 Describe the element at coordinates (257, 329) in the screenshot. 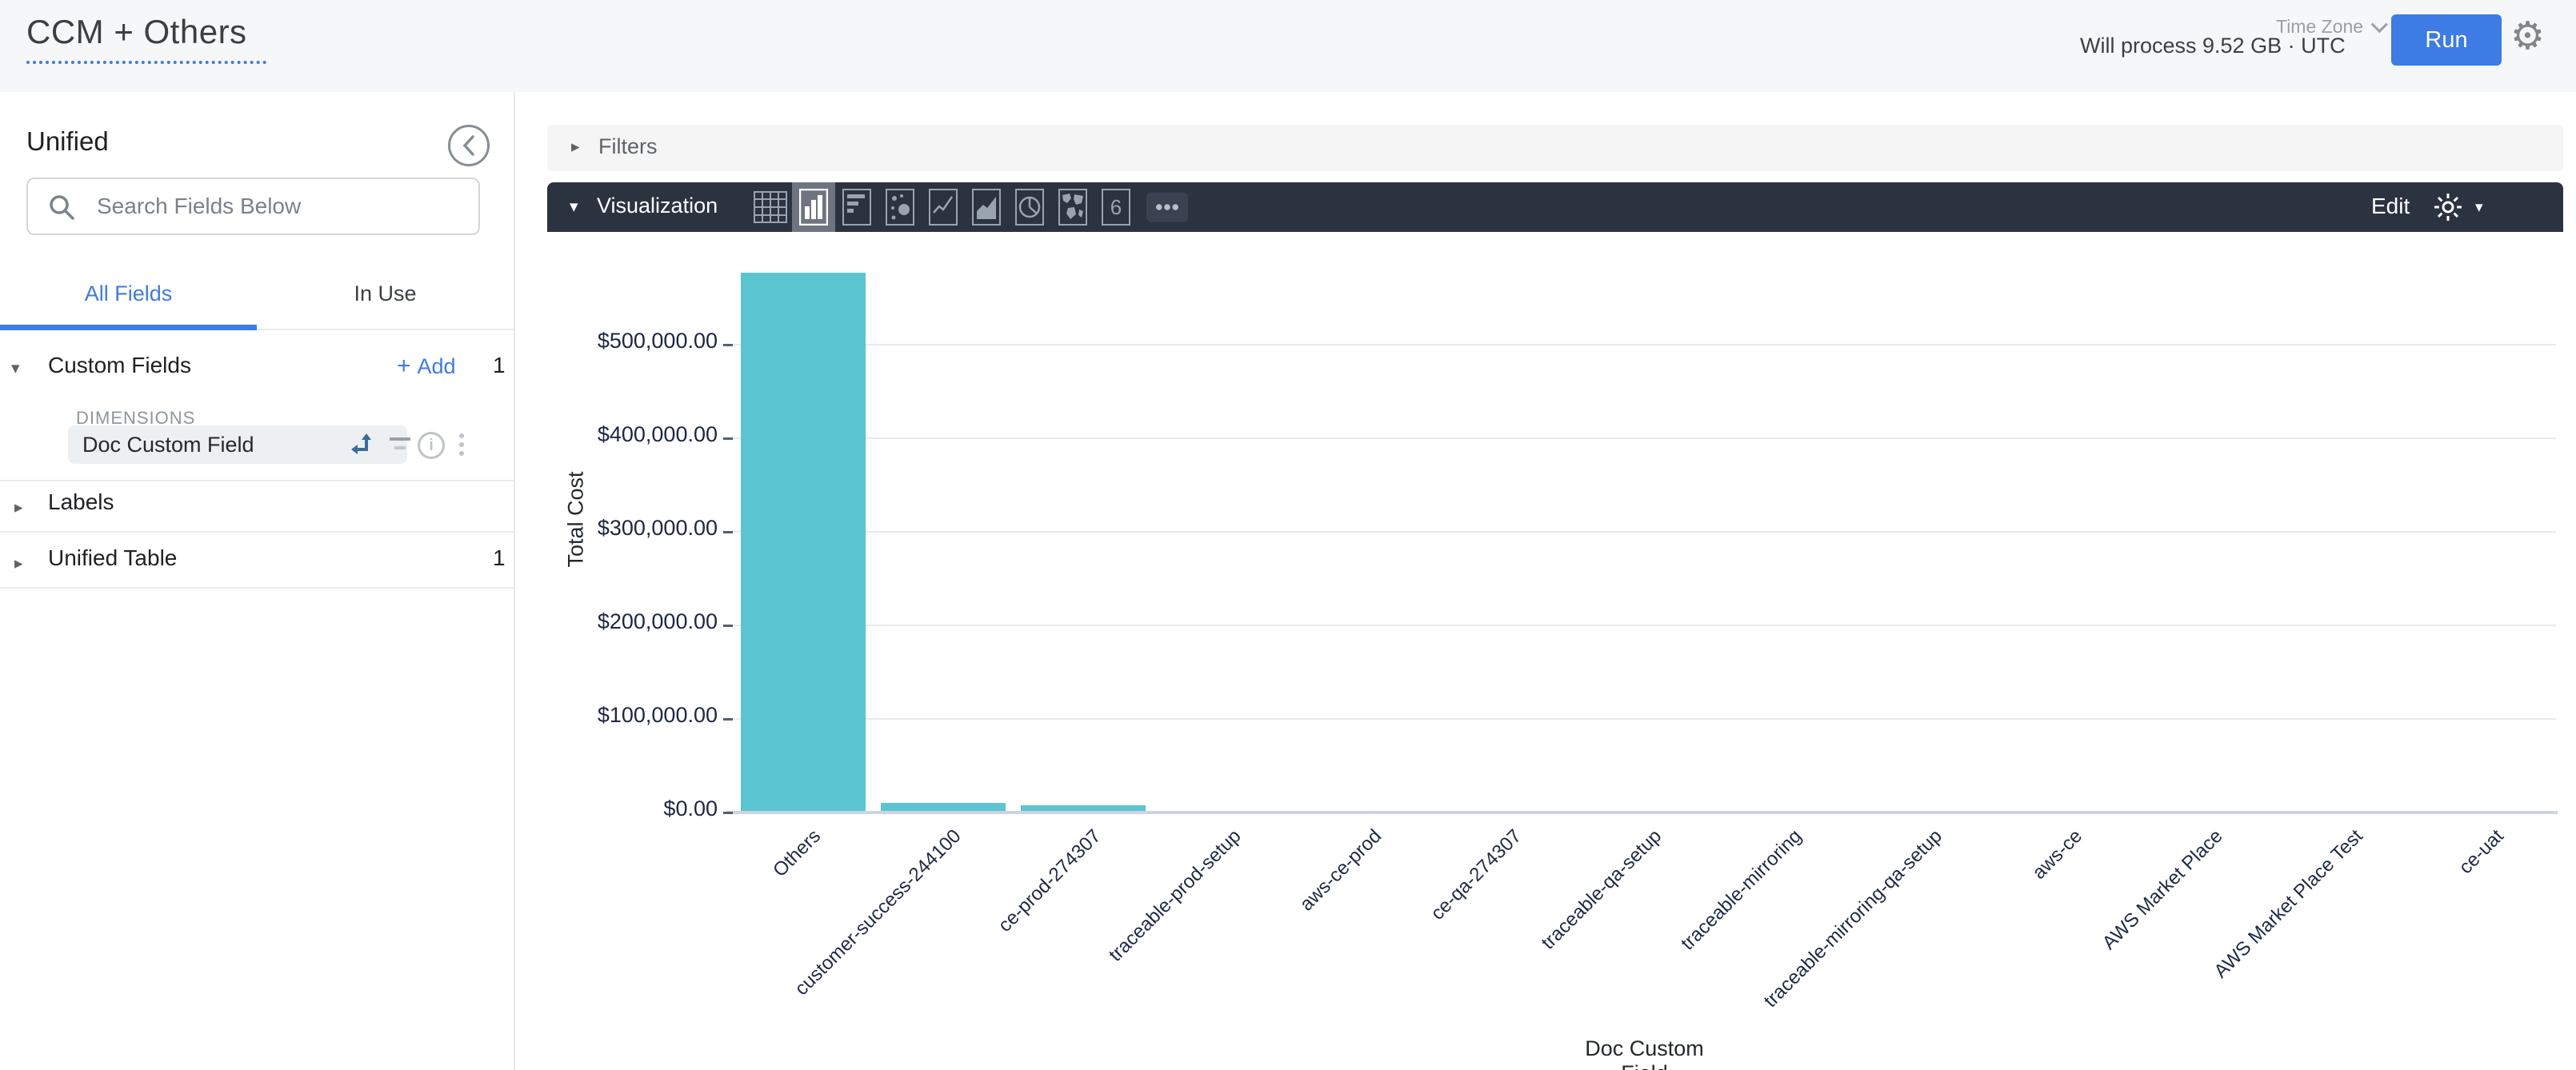

I see `tab-row-border` at that location.